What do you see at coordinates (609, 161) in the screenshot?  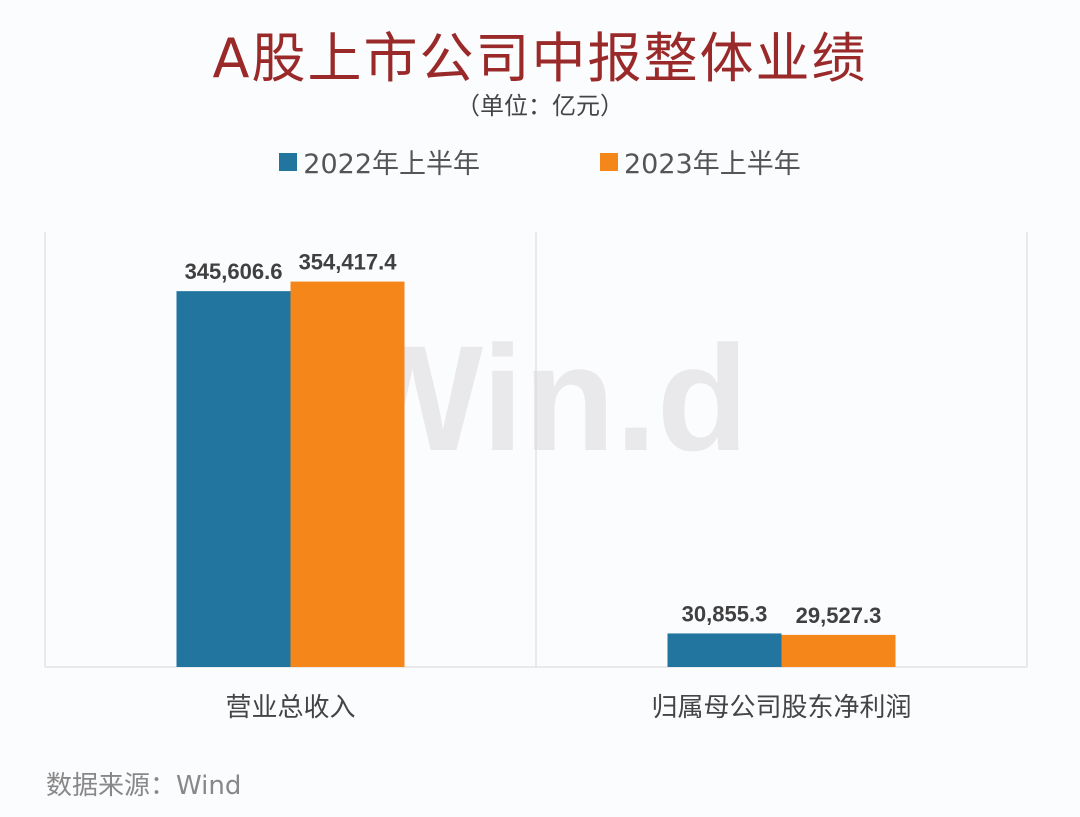 I see `legend-swatch-2023` at bounding box center [609, 161].